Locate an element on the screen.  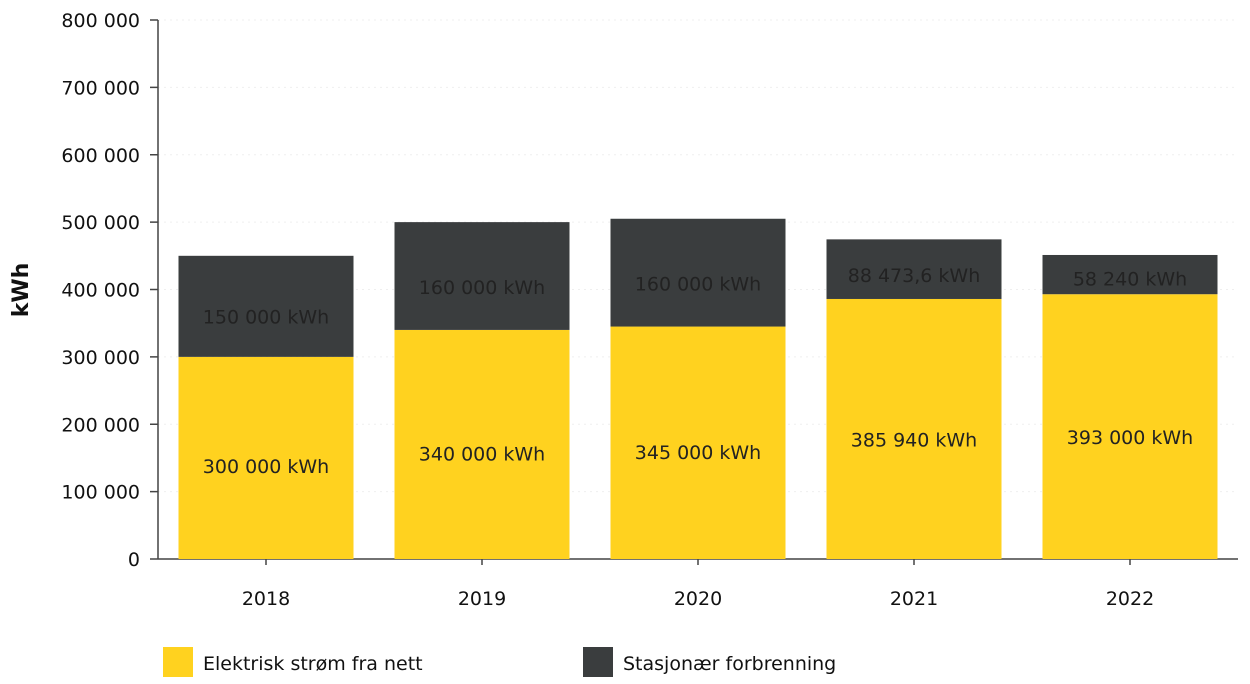
x-tick-label: 2022 is located at coordinates (1130, 599).